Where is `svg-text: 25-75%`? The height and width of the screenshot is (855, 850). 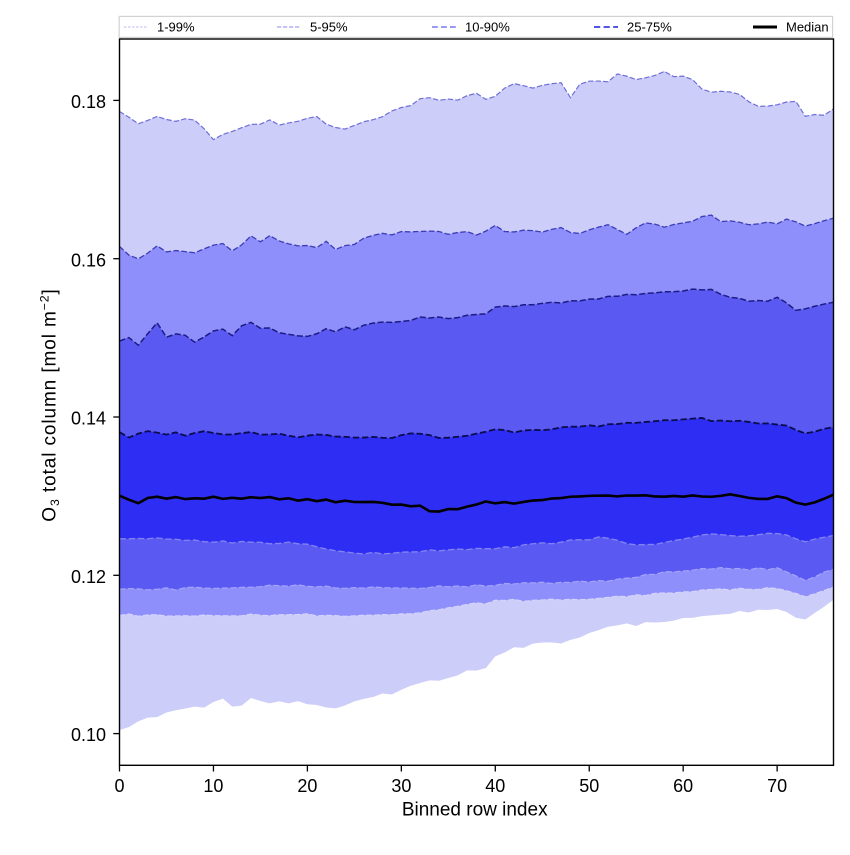
svg-text: 25-75% is located at coordinates (649, 27).